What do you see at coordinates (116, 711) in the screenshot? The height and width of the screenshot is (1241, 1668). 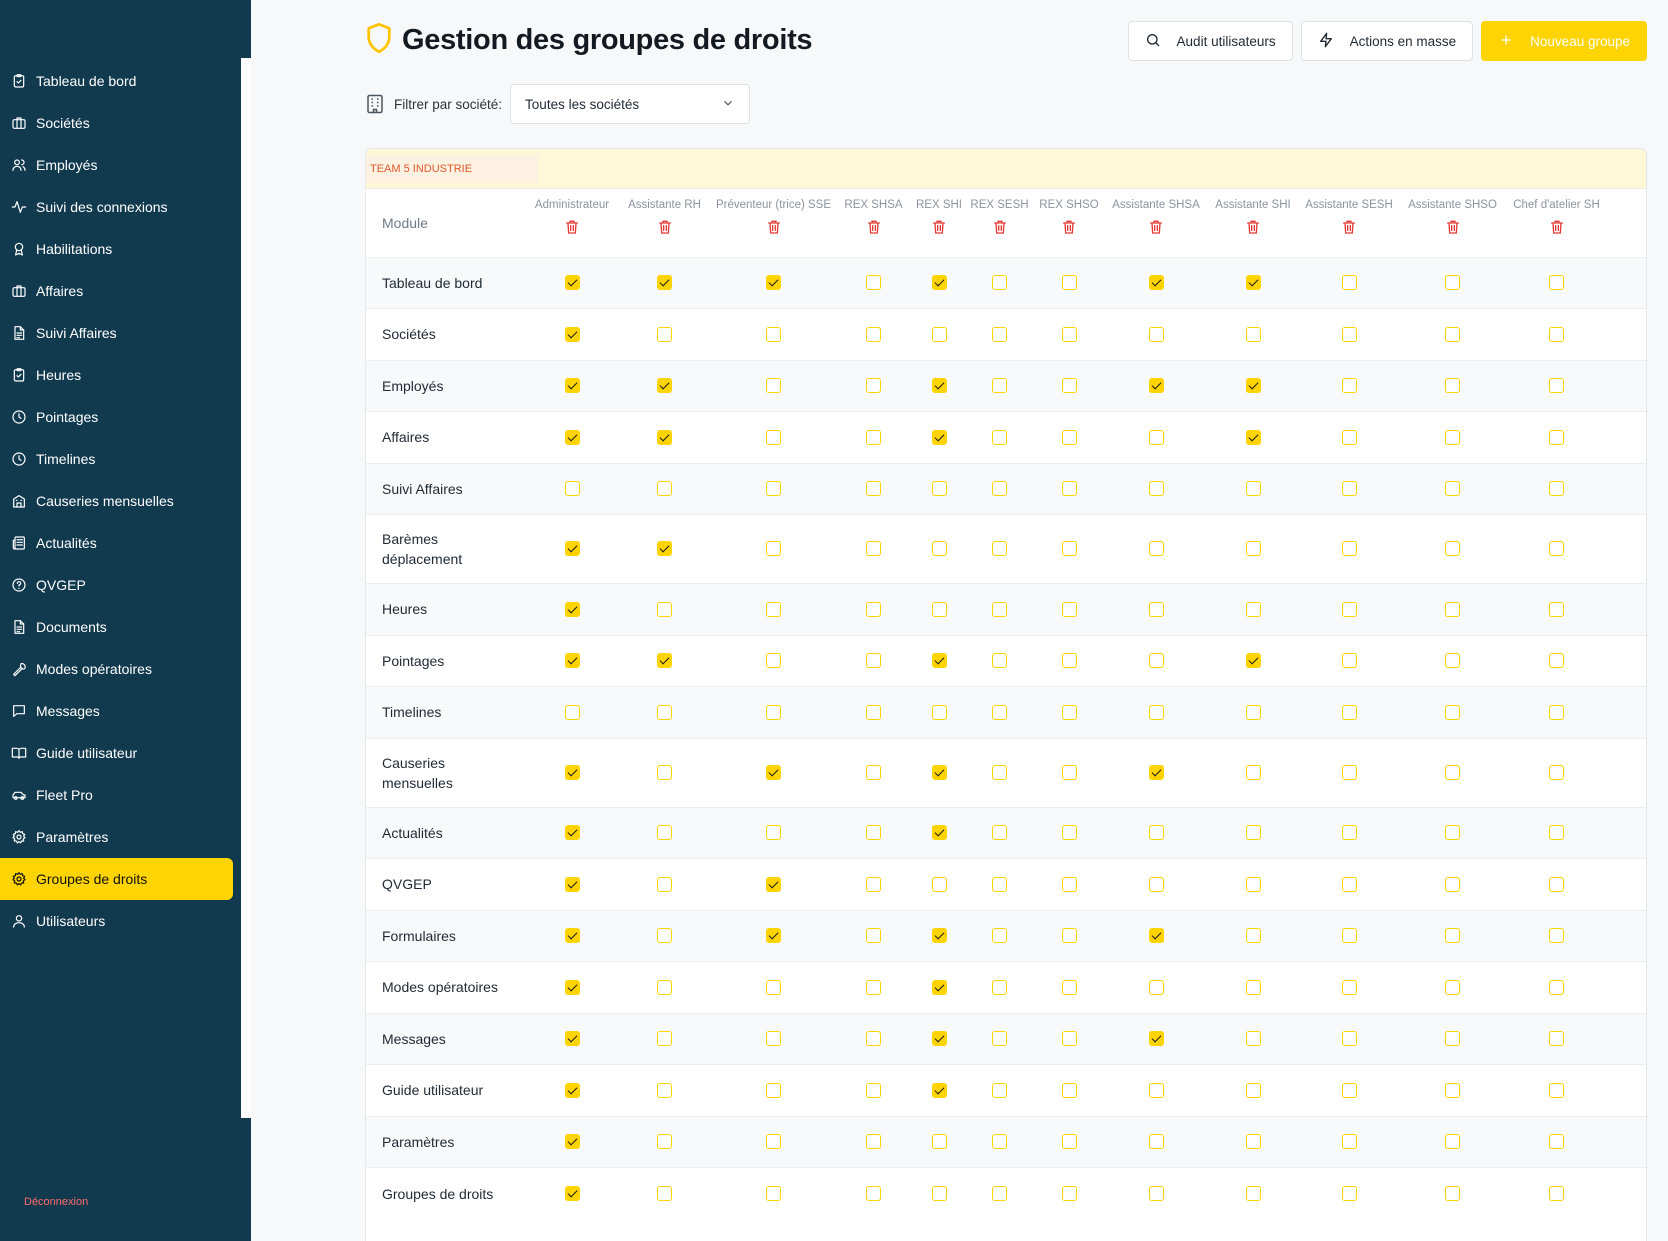 I see `sidebar-item-messages: Messages` at bounding box center [116, 711].